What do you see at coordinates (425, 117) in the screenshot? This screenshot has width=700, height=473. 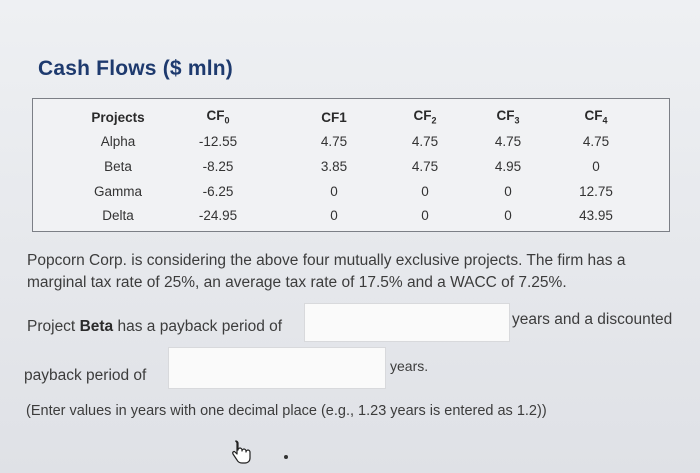 I see `header-cf2: CF2` at bounding box center [425, 117].